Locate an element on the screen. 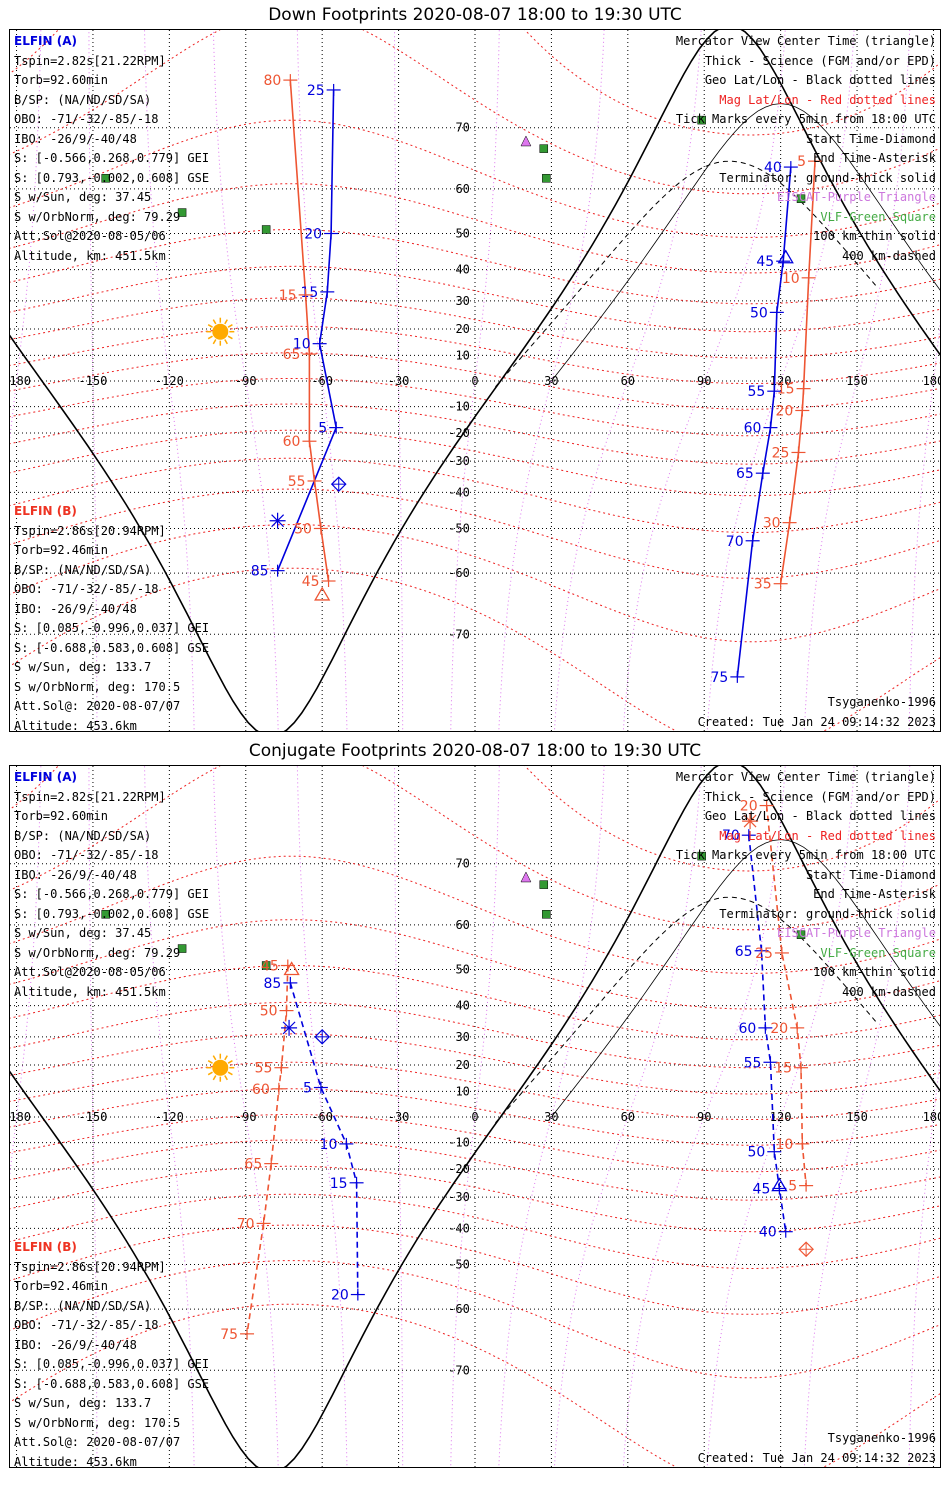 This screenshot has height=1500, width=950. info-line: Att.Sol@: 2020-08-07/07 is located at coordinates (97, 706).